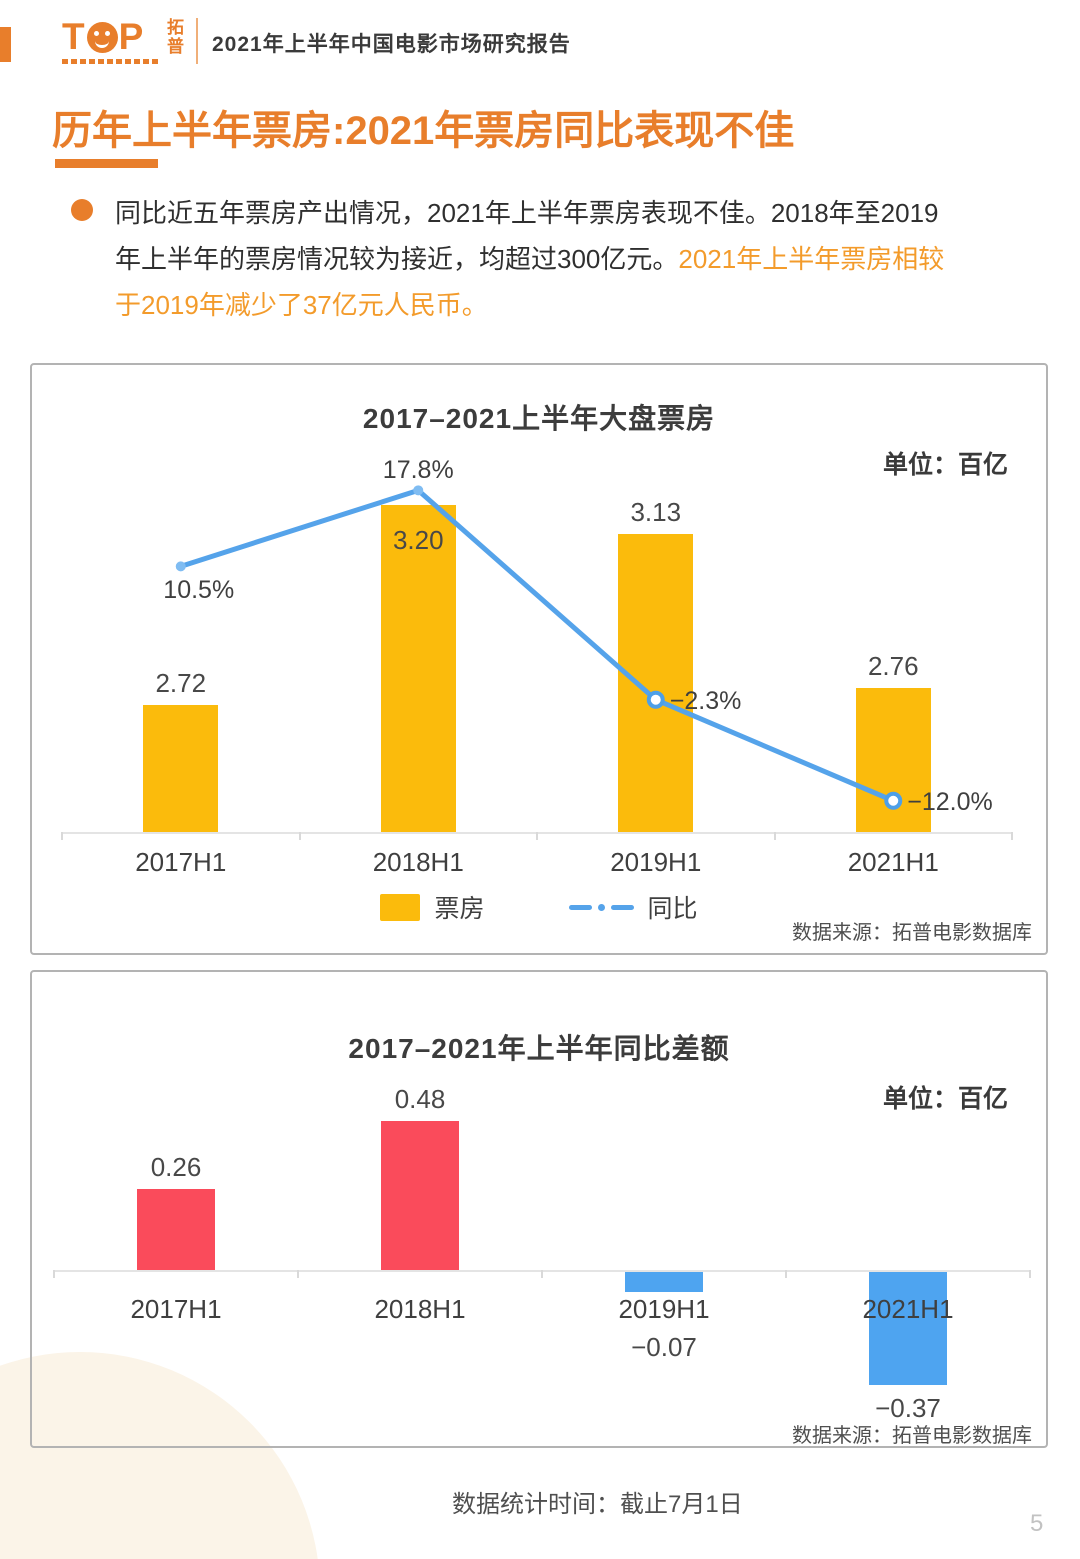  Describe the element at coordinates (656, 512) in the screenshot. I see `chart1-bar-value: 3.13` at that location.